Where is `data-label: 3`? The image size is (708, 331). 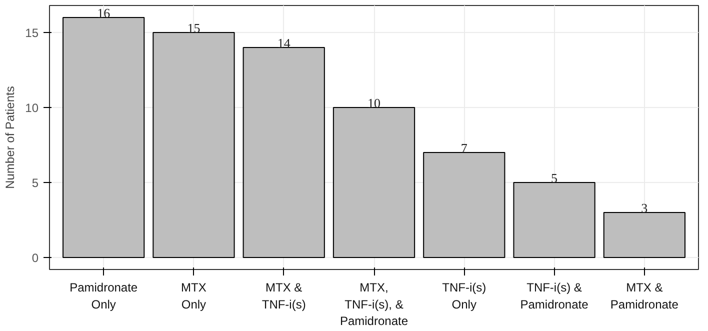 data-label: 3 is located at coordinates (644, 208).